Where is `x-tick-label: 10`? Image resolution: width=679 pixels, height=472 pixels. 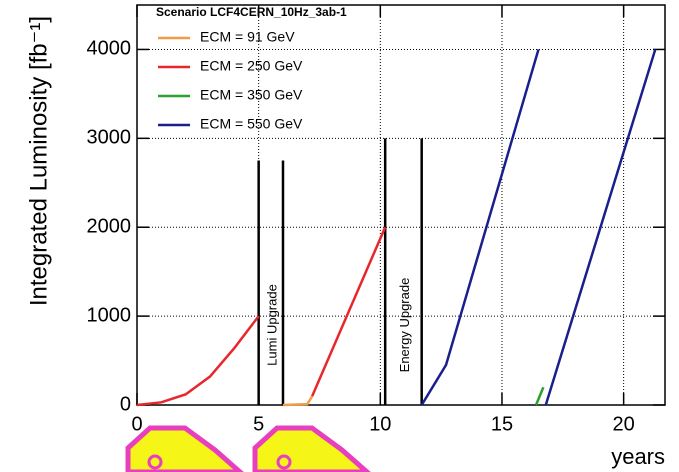
x-tick-label: 10 is located at coordinates (380, 424).